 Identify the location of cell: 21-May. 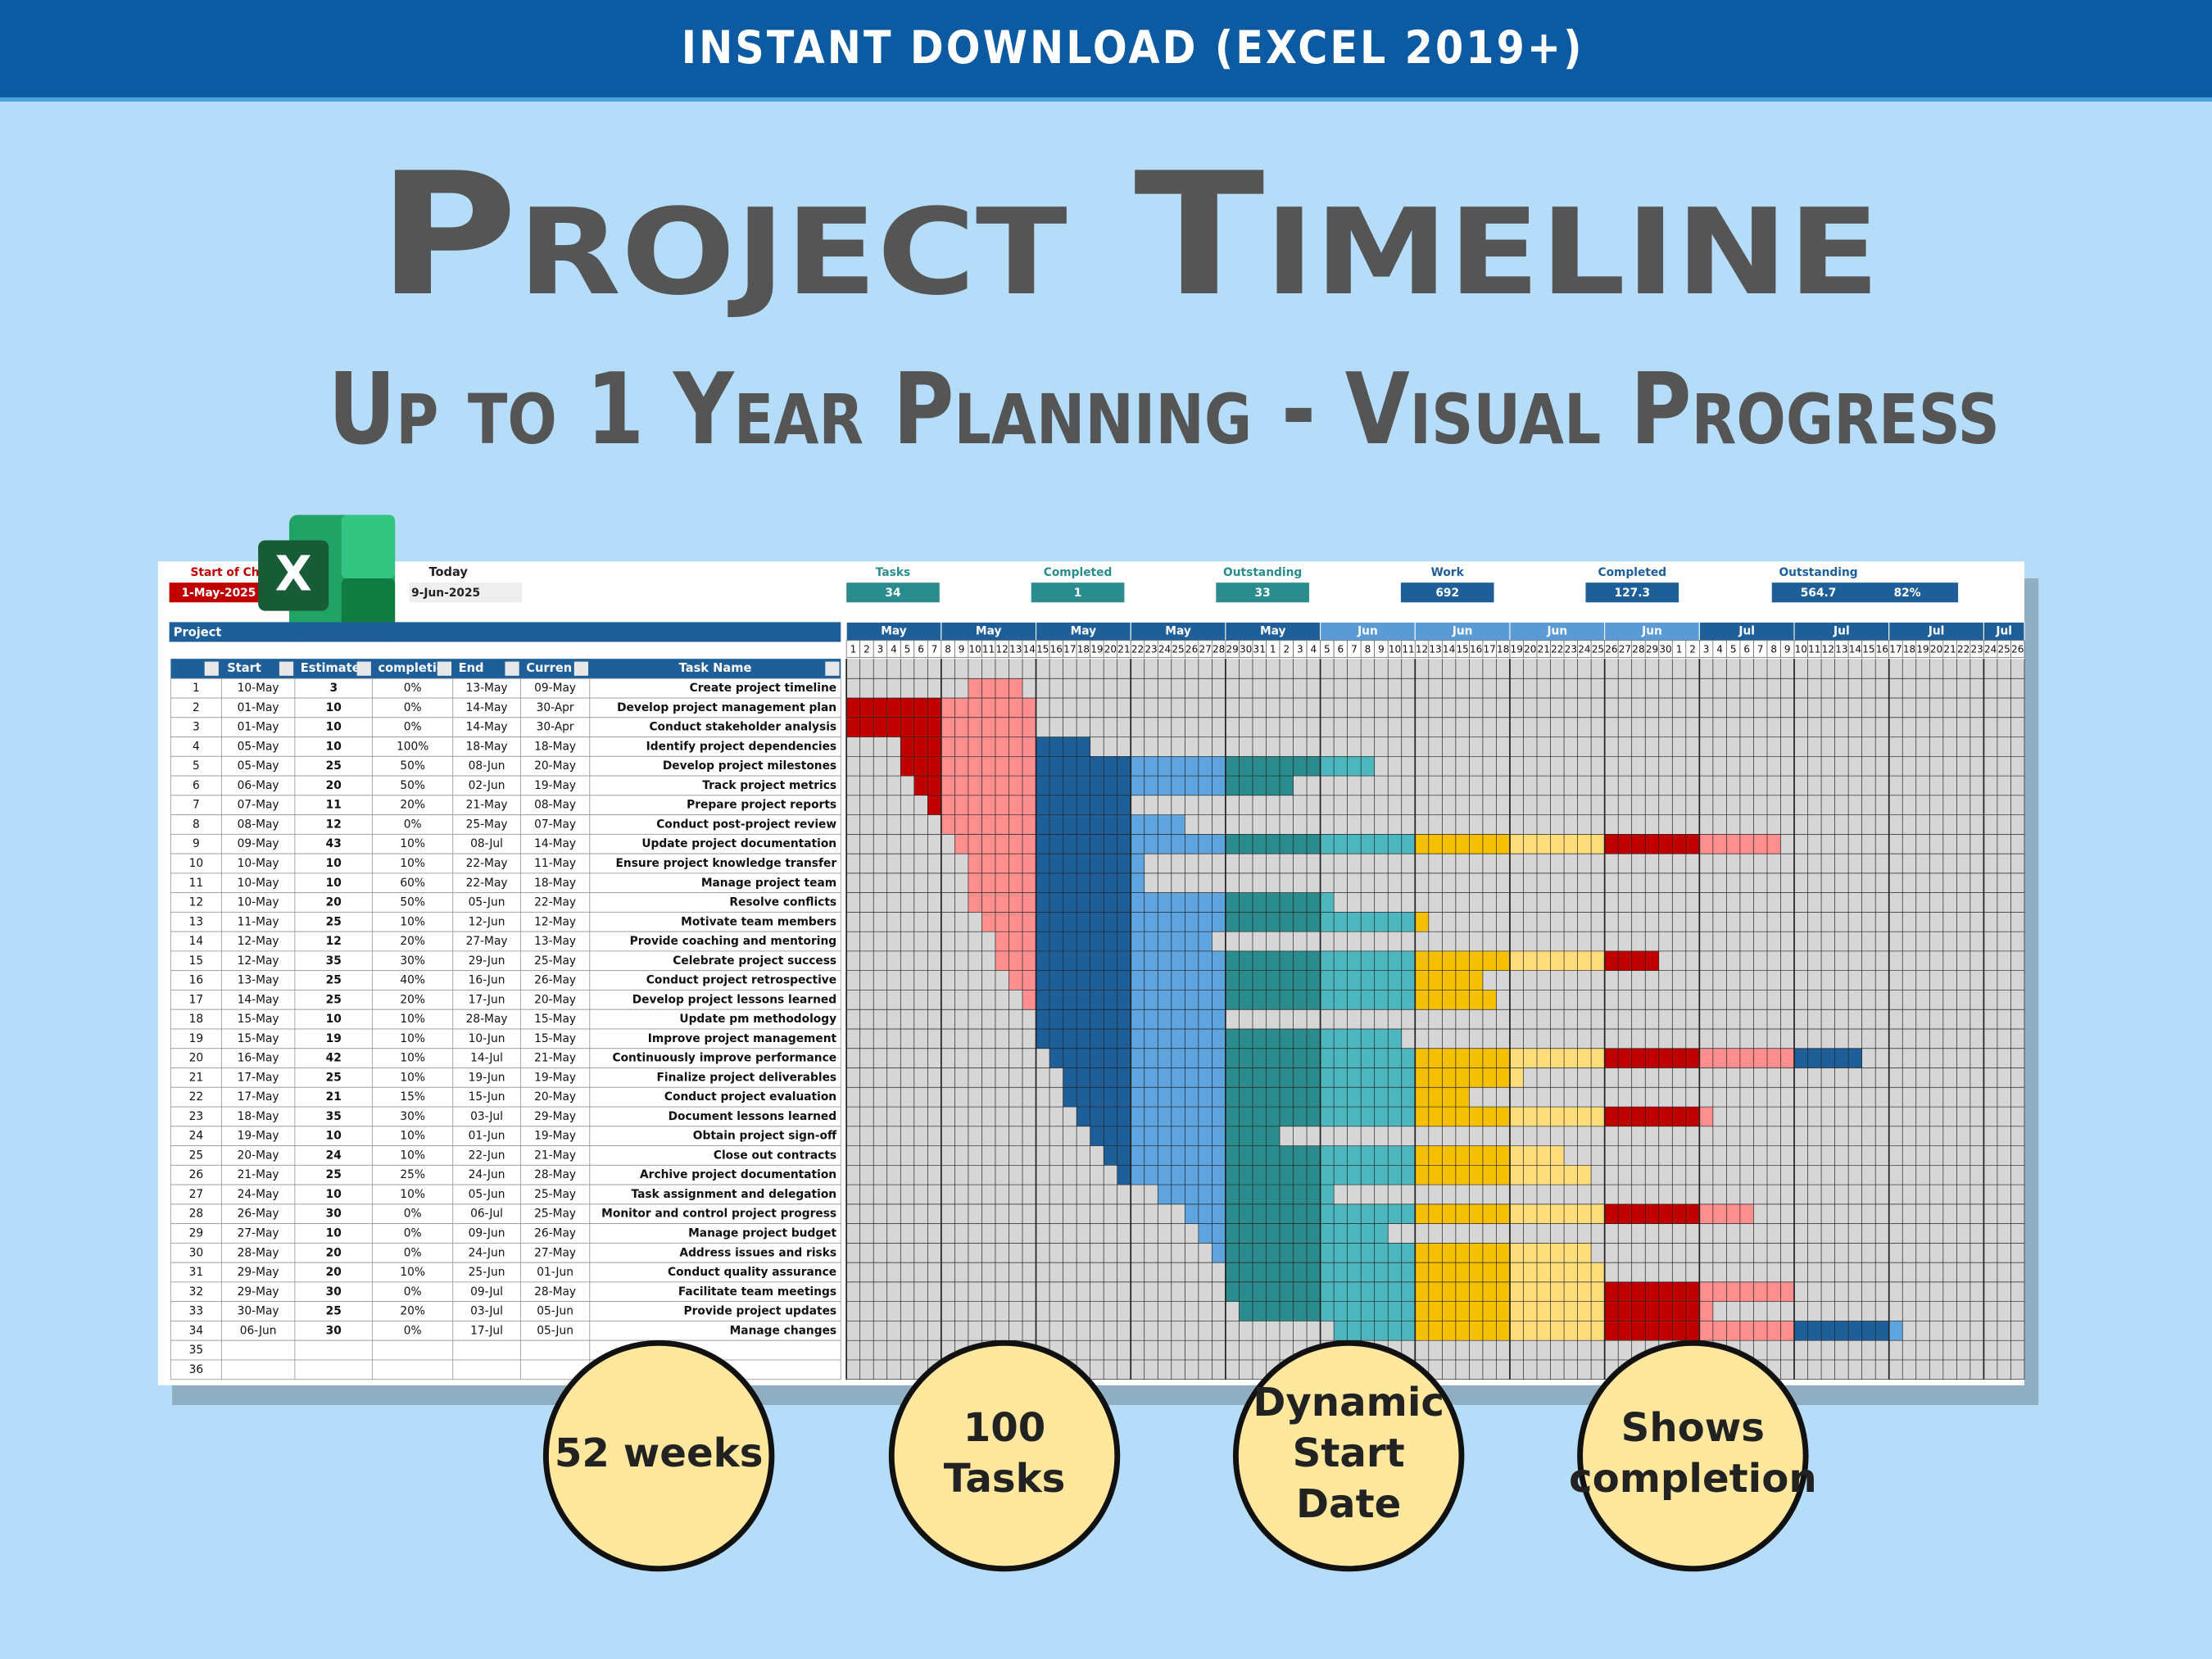
(258, 1174).